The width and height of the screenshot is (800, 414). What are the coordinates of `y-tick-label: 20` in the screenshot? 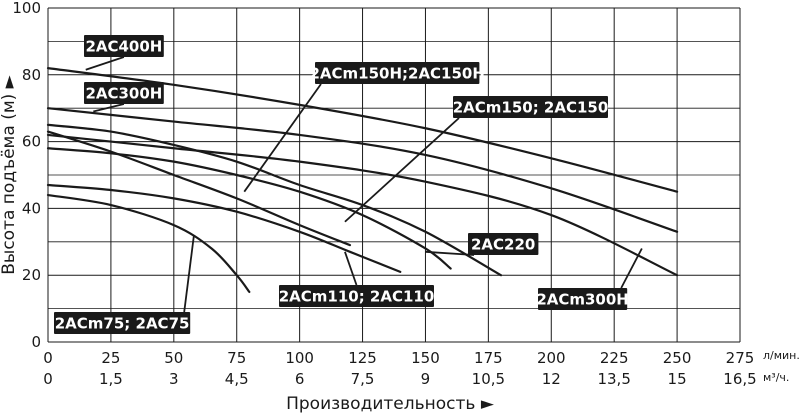 It's located at (31, 275).